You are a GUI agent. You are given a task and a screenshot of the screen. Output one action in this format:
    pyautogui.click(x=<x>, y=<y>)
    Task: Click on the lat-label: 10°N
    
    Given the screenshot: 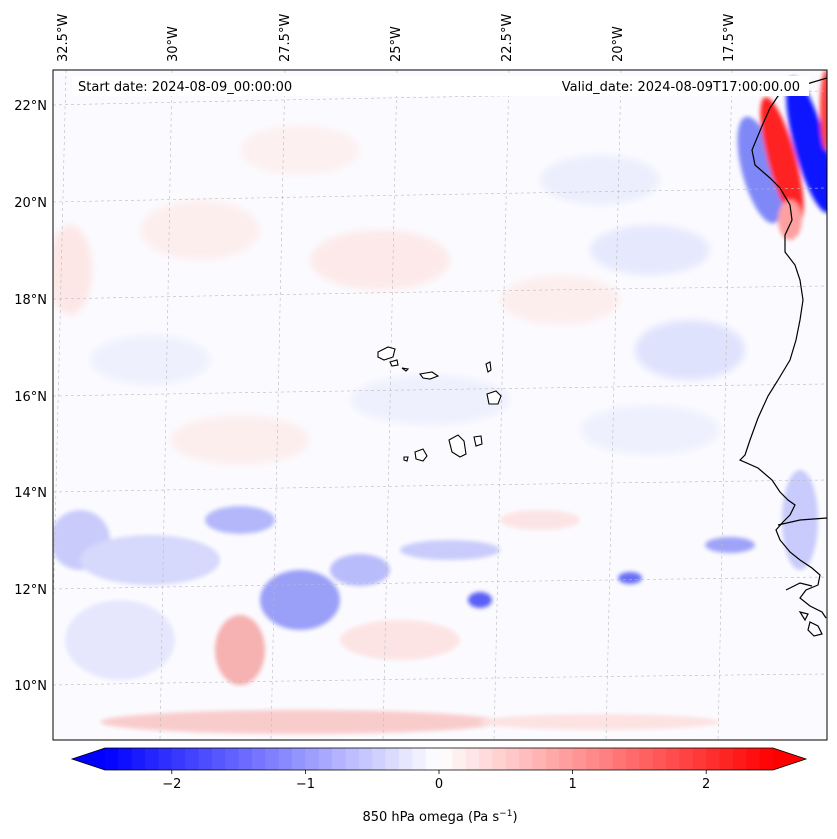 What is the action you would take?
    pyautogui.click(x=30, y=686)
    